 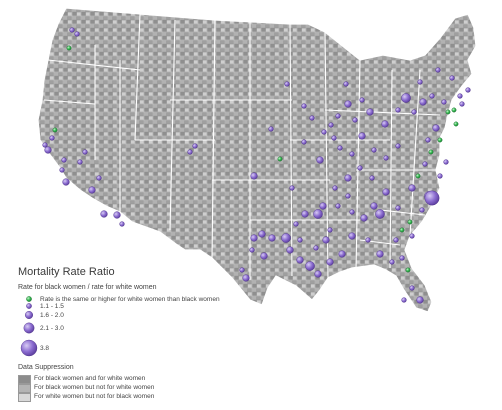 I want to click on legend-label: 2.1 - 3.0, so click(x=52, y=328).